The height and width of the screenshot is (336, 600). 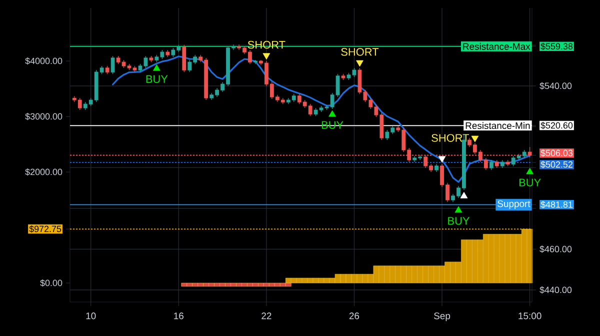 I want to click on y-tick-label: $4000.00, so click(x=43, y=61).